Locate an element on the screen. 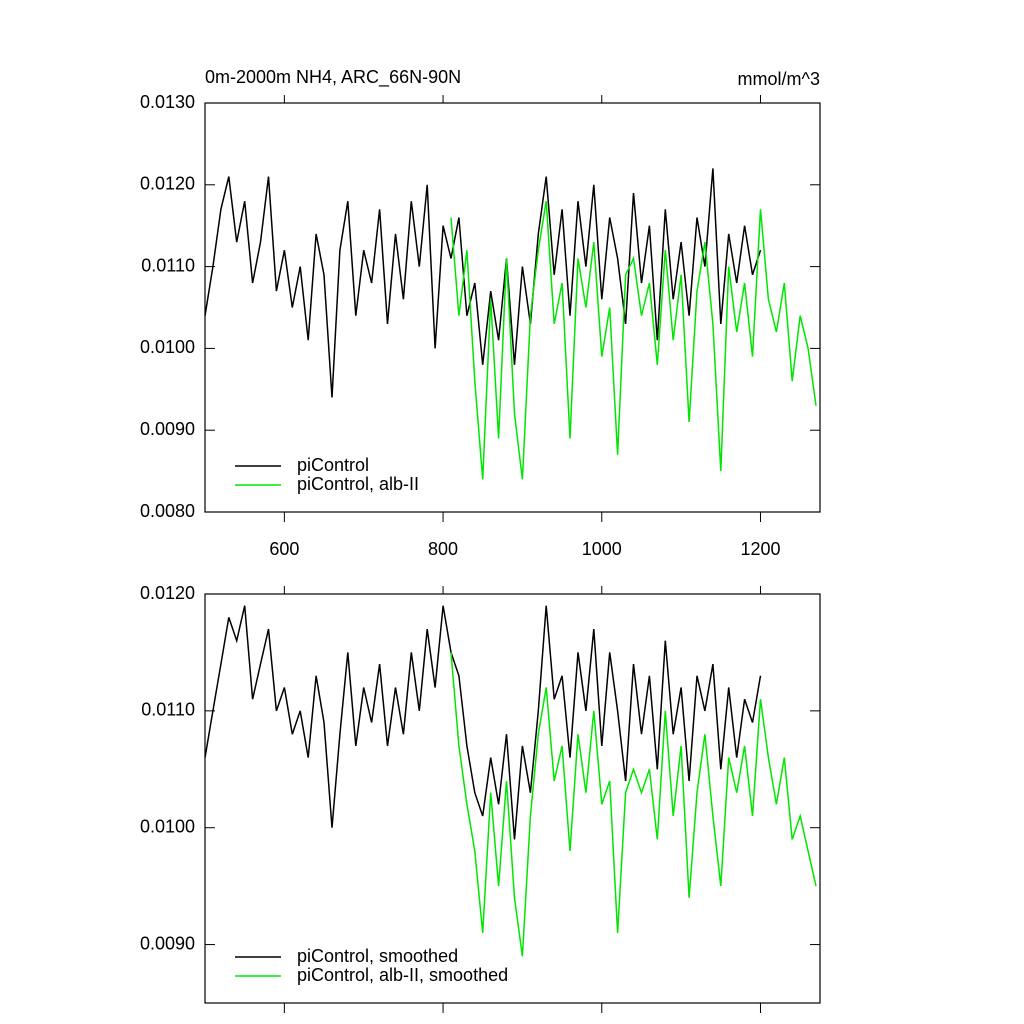 This screenshot has width=1024, height=1024. legend-label: piControl, smoothed is located at coordinates (377, 956).